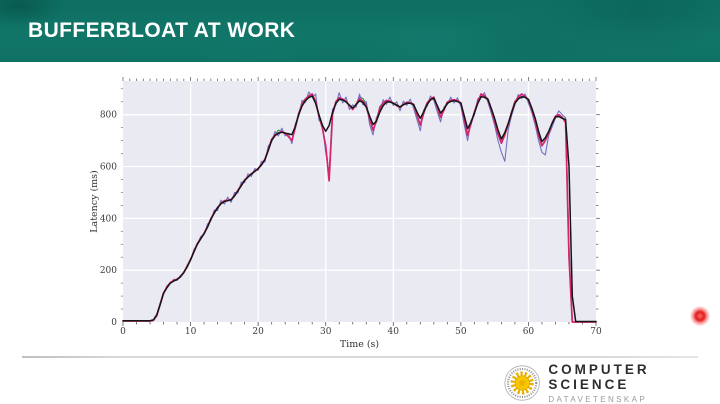 This screenshot has width=720, height=404. What do you see at coordinates (326, 332) in the screenshot?
I see `svg-text: 30` at bounding box center [326, 332].